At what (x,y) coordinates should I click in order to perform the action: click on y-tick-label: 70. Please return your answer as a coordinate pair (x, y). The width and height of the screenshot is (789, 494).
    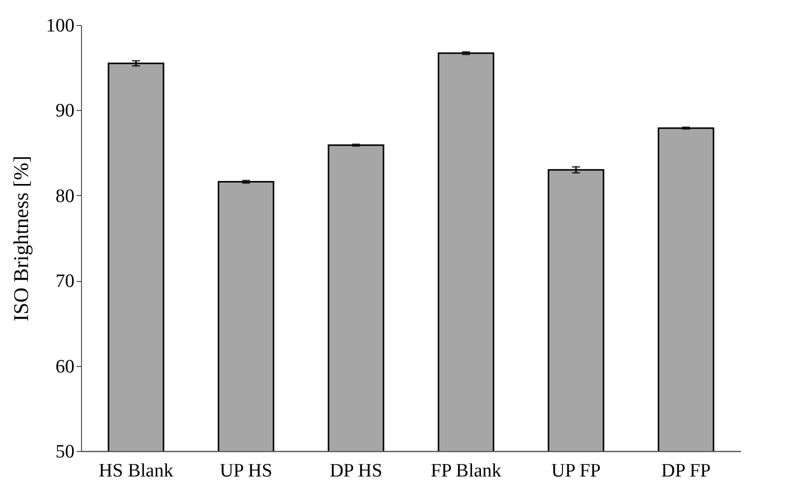
    Looking at the image, I should click on (65, 281).